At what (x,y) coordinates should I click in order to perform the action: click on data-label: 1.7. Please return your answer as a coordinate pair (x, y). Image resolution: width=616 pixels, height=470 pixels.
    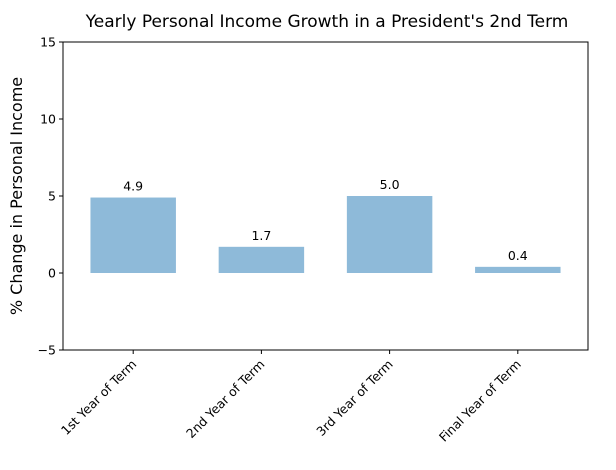
    Looking at the image, I should click on (261, 235).